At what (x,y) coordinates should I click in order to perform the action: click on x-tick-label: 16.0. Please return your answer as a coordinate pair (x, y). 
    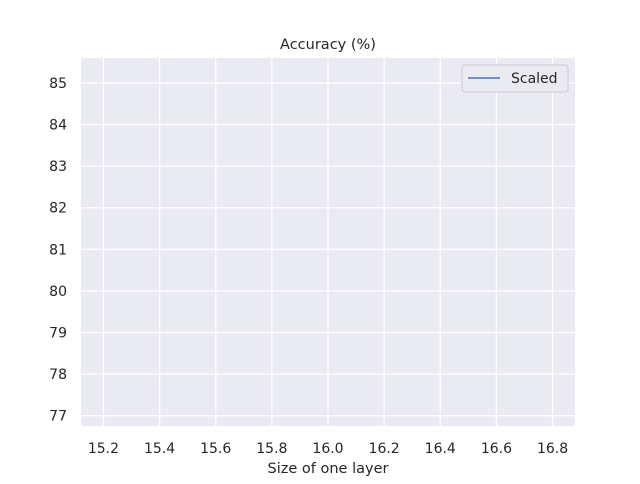
    Looking at the image, I should click on (327, 449).